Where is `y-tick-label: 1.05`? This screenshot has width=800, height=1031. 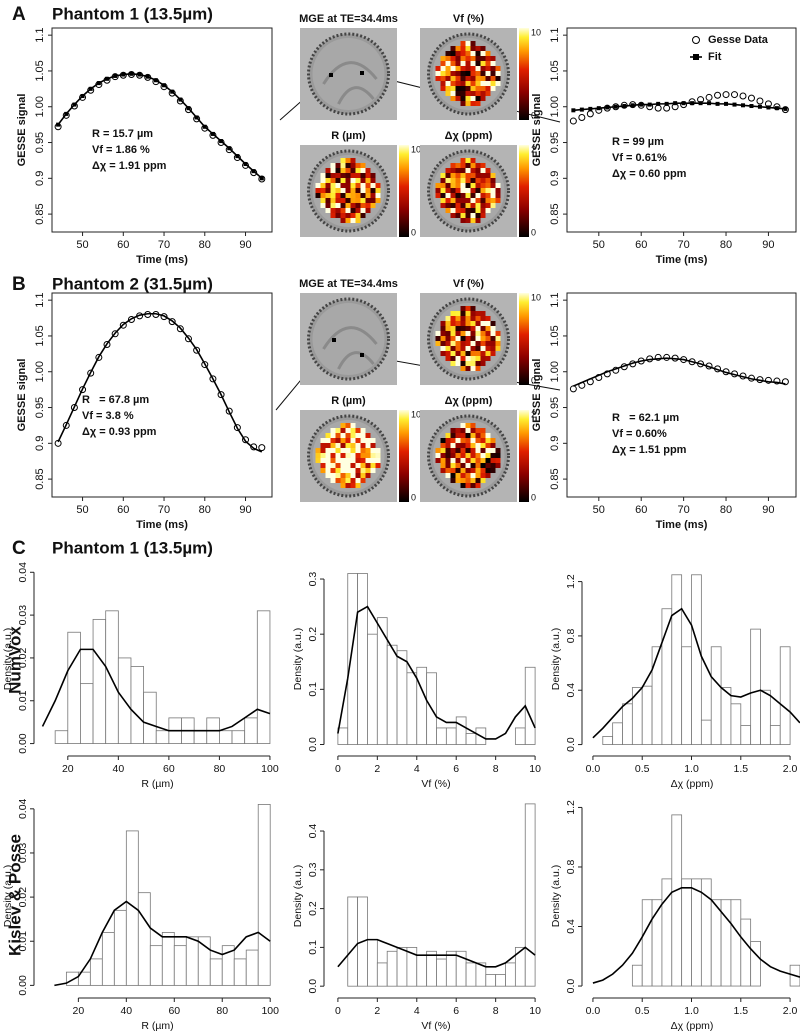
y-tick-label: 1.05 is located at coordinates (555, 335).